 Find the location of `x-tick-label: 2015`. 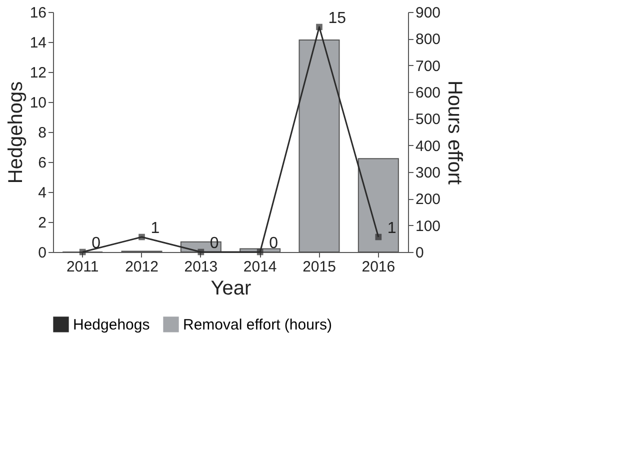

x-tick-label: 2015 is located at coordinates (319, 267).